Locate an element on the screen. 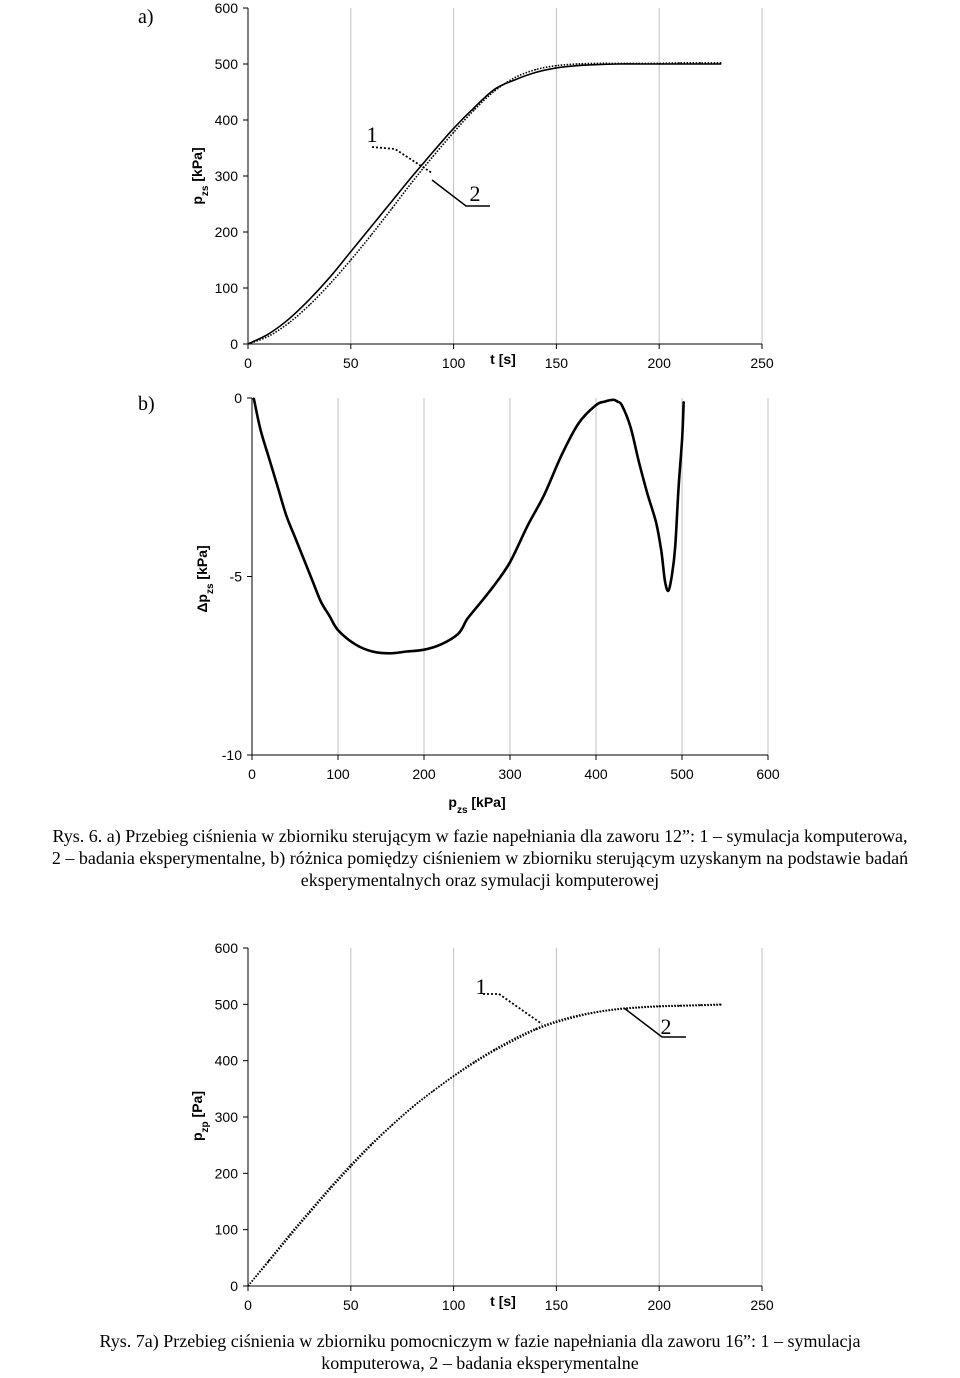 Image resolution: width=960 pixels, height=1378 pixels. y-tick-label: 400 is located at coordinates (227, 120).